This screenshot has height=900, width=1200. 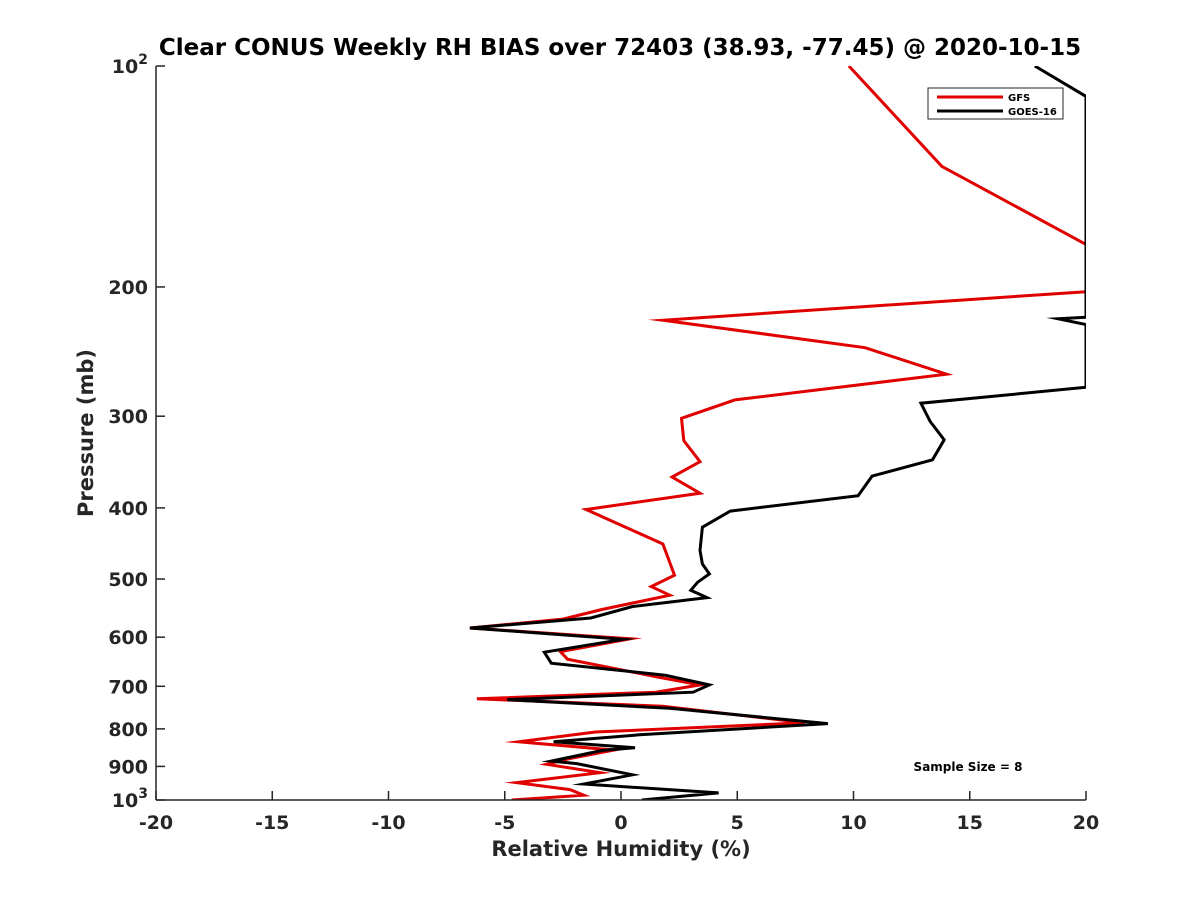 I want to click on x-tick-label: 5, so click(x=737, y=823).